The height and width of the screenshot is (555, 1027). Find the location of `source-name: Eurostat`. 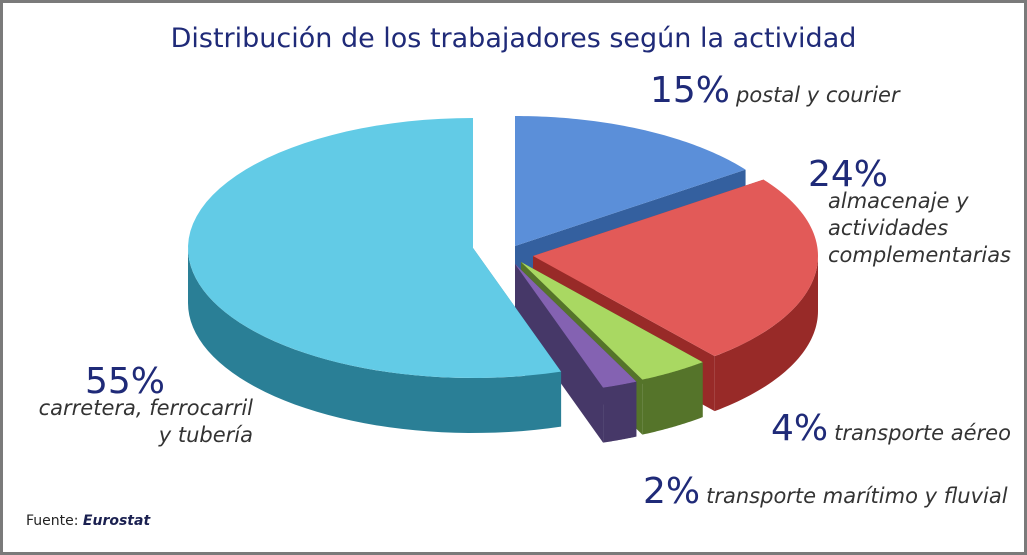

source-name: Eurostat is located at coordinates (116, 521).